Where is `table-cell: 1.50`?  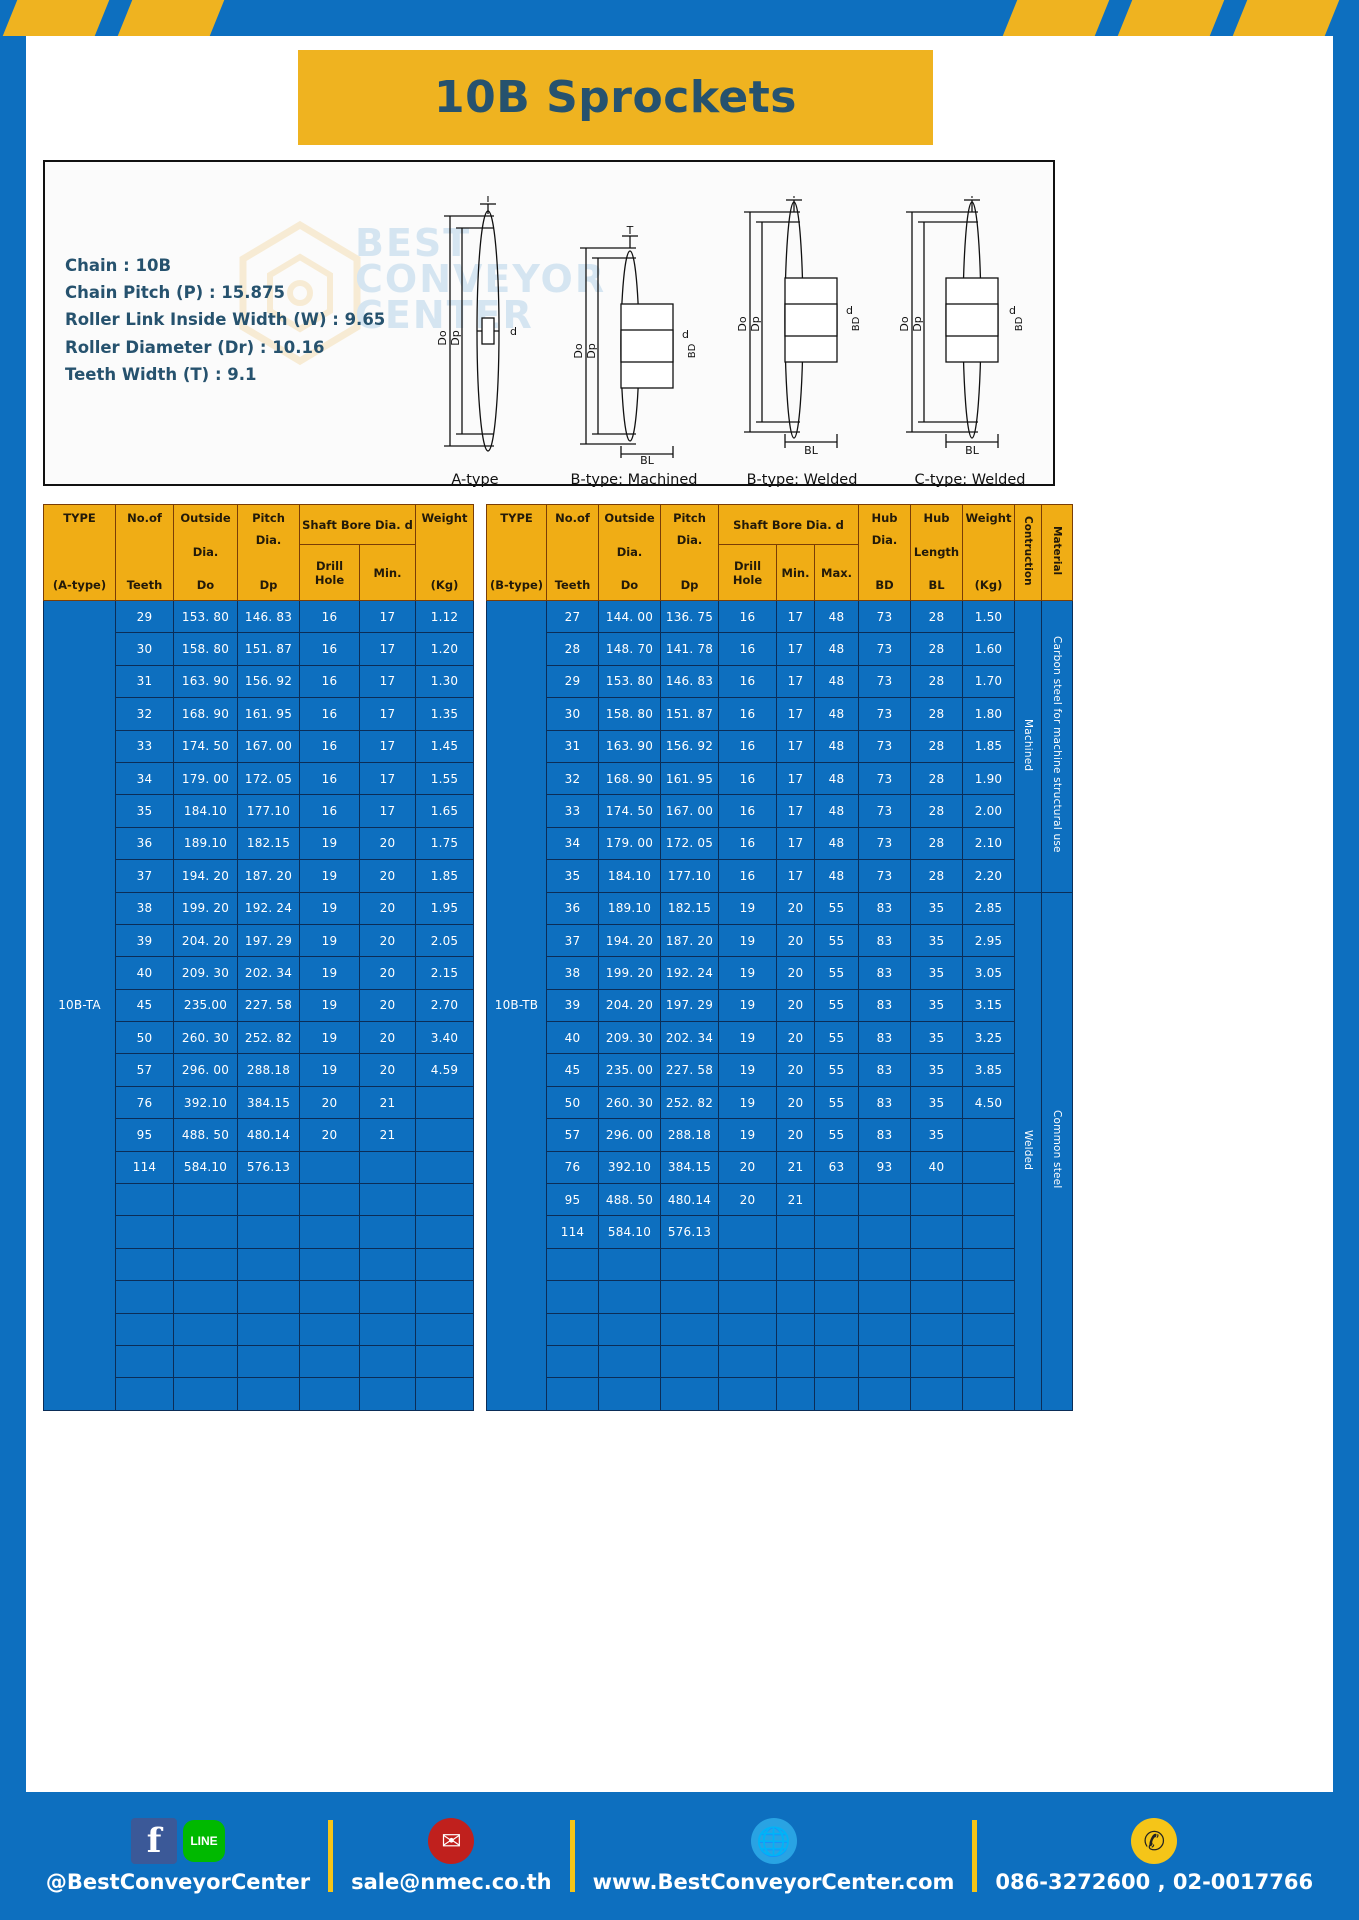 table-cell: 1.50 is located at coordinates (988, 616).